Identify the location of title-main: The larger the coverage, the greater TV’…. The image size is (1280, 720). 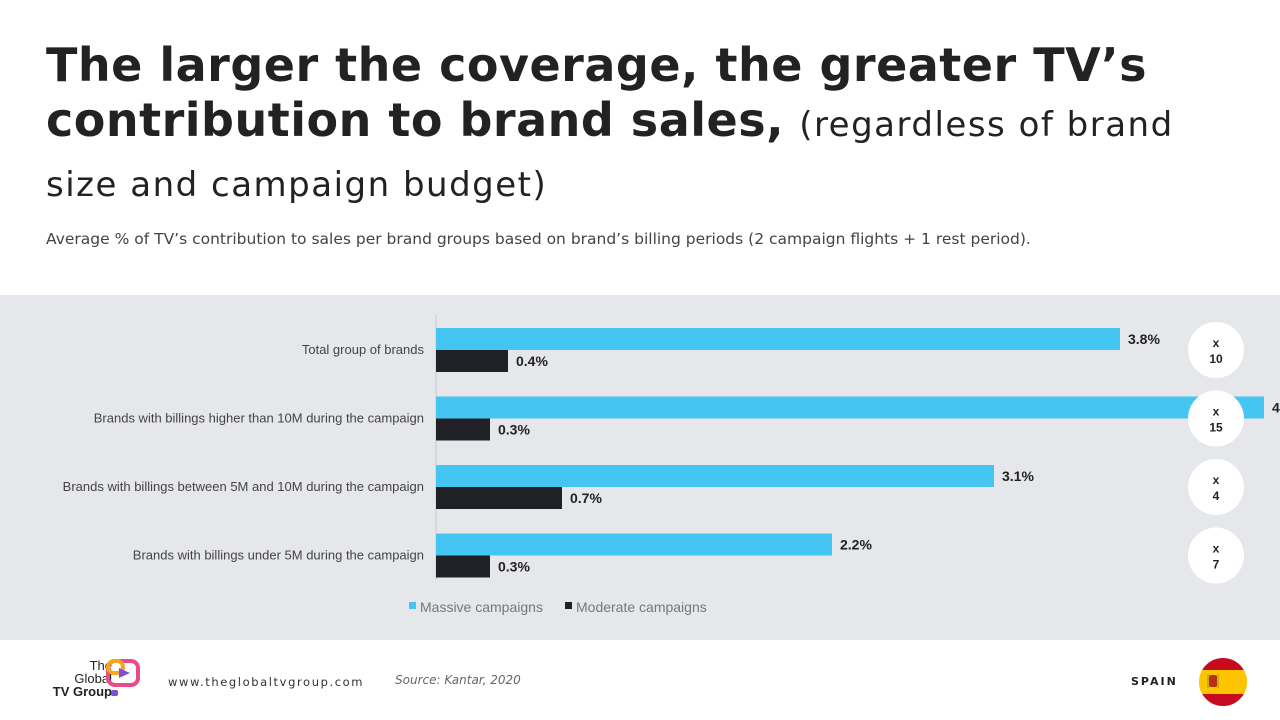
(597, 92).